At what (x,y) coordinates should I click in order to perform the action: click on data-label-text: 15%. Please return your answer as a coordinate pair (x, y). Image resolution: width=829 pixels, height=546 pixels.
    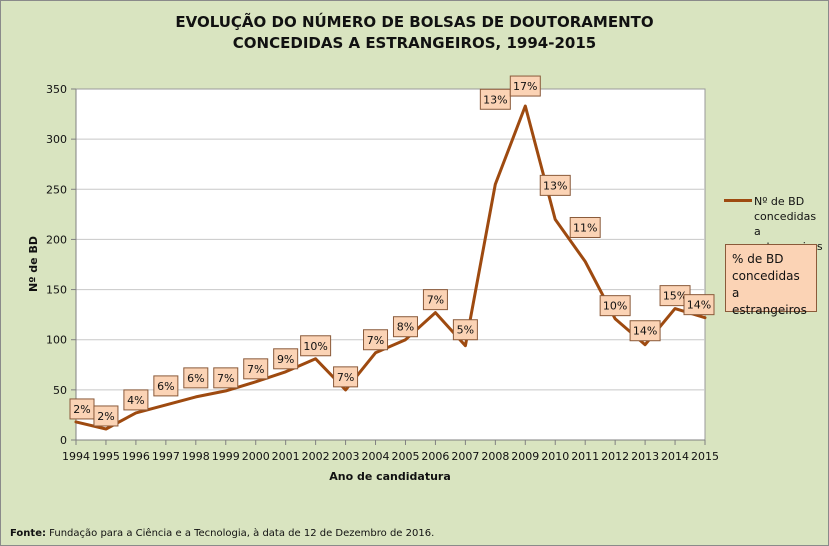
    Looking at the image, I should click on (675, 296).